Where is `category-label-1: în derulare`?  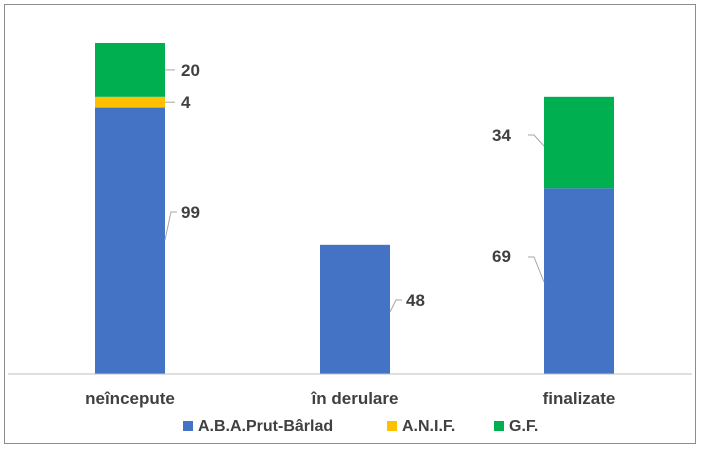 category-label-1: în derulare is located at coordinates (355, 398).